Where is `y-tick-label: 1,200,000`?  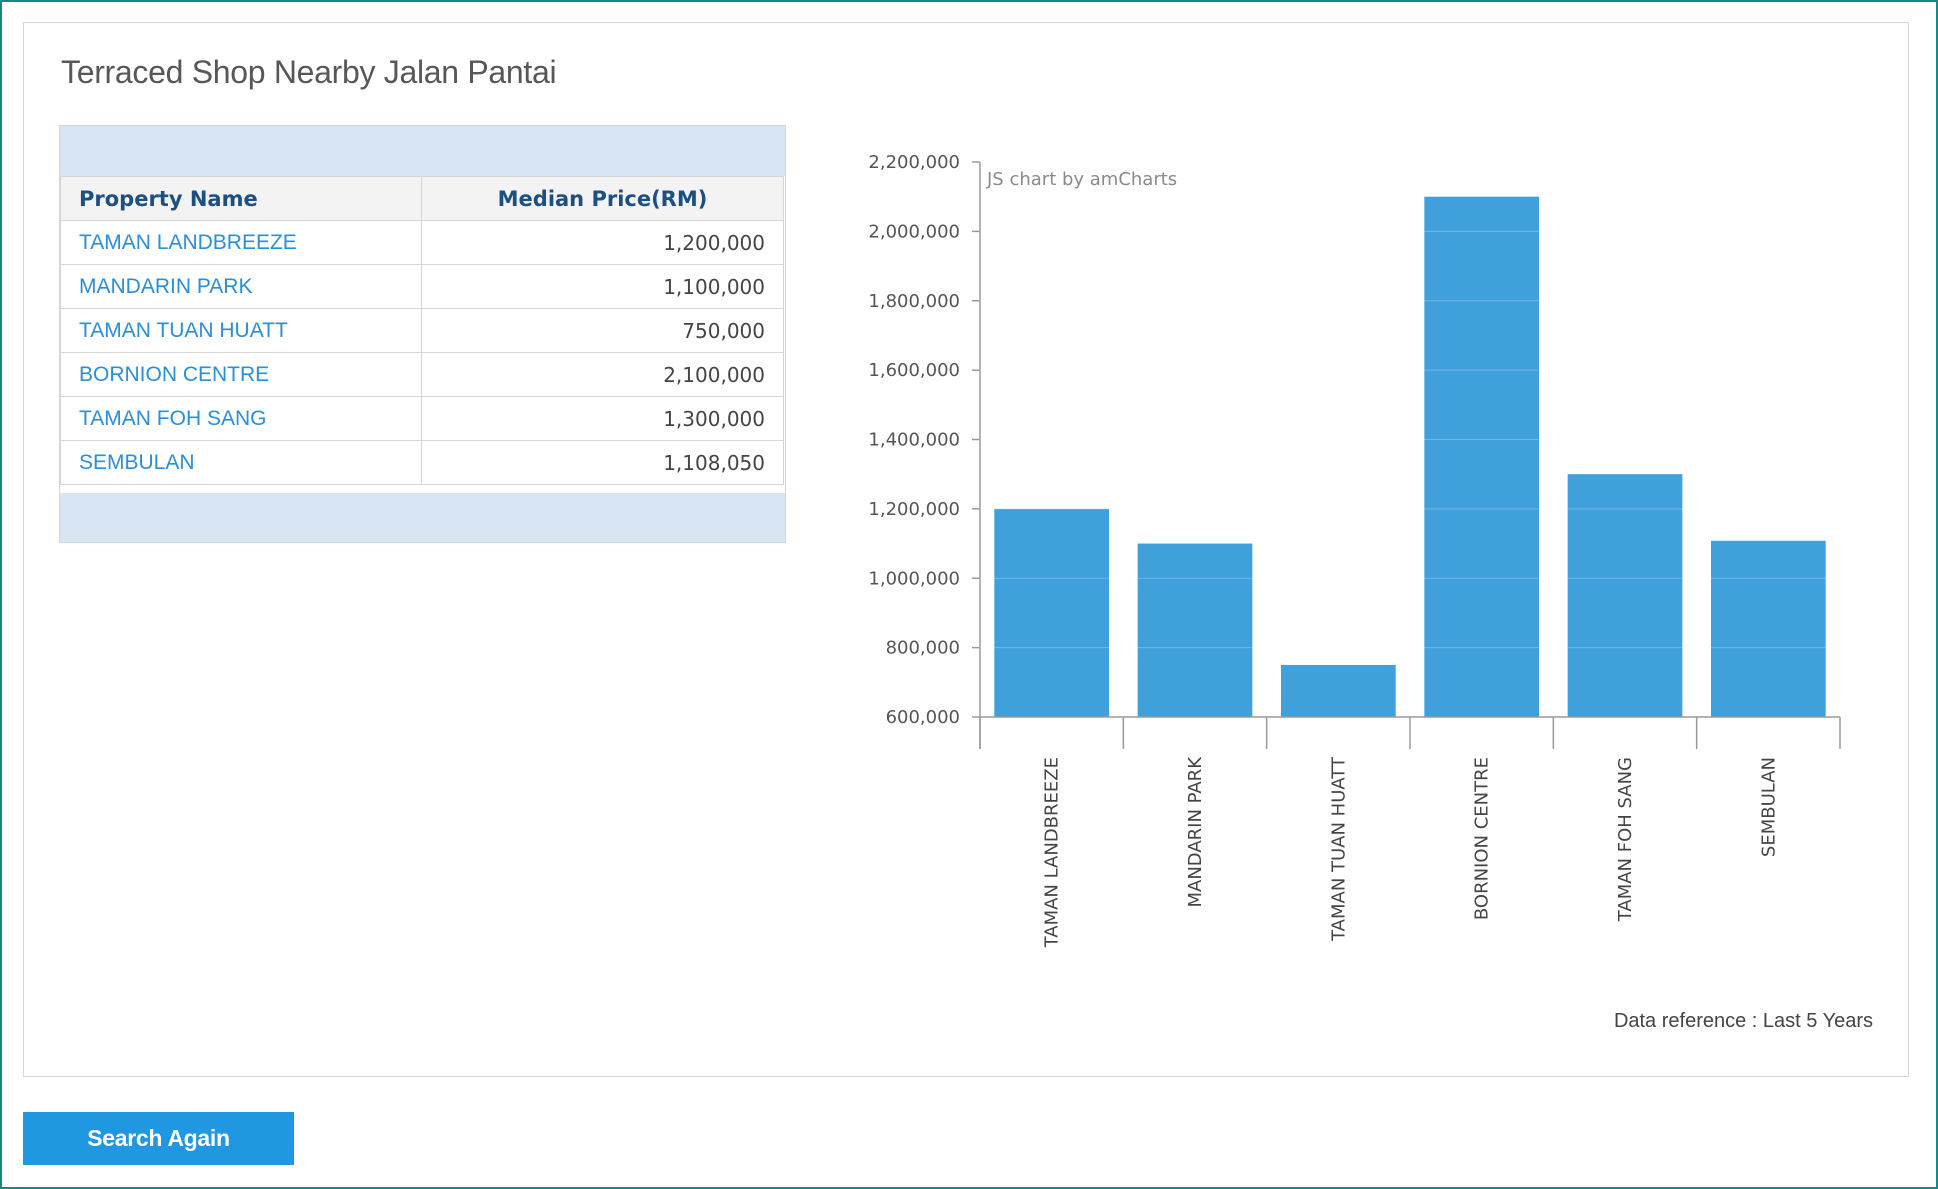
y-tick-label: 1,200,000 is located at coordinates (914, 509).